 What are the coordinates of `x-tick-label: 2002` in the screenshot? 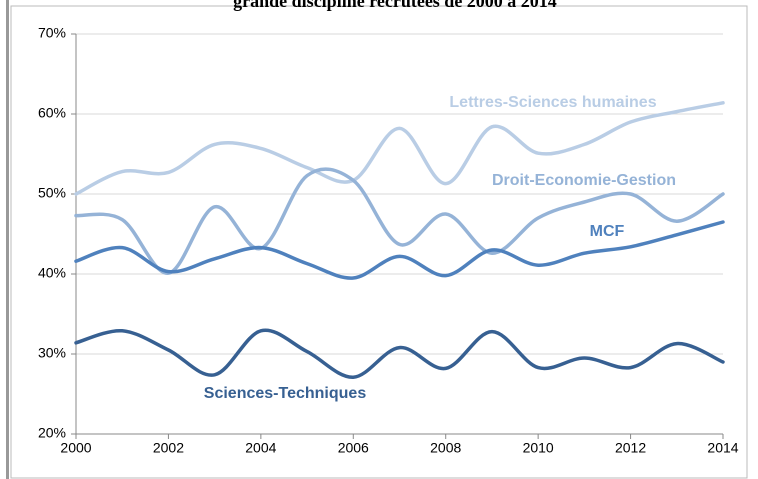 It's located at (168, 448).